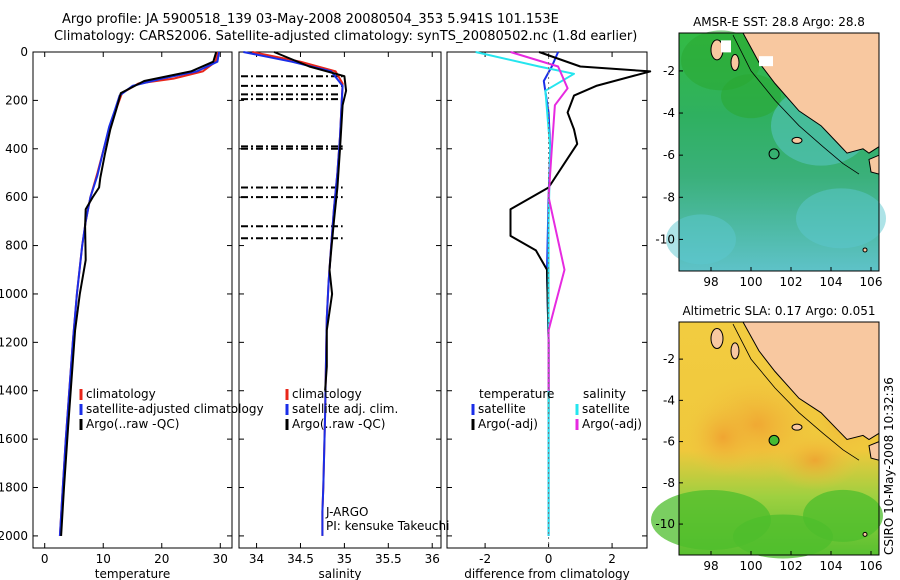  What do you see at coordinates (14, 488) in the screenshot?
I see `temperature-ytick-label: 1800` at bounding box center [14, 488].